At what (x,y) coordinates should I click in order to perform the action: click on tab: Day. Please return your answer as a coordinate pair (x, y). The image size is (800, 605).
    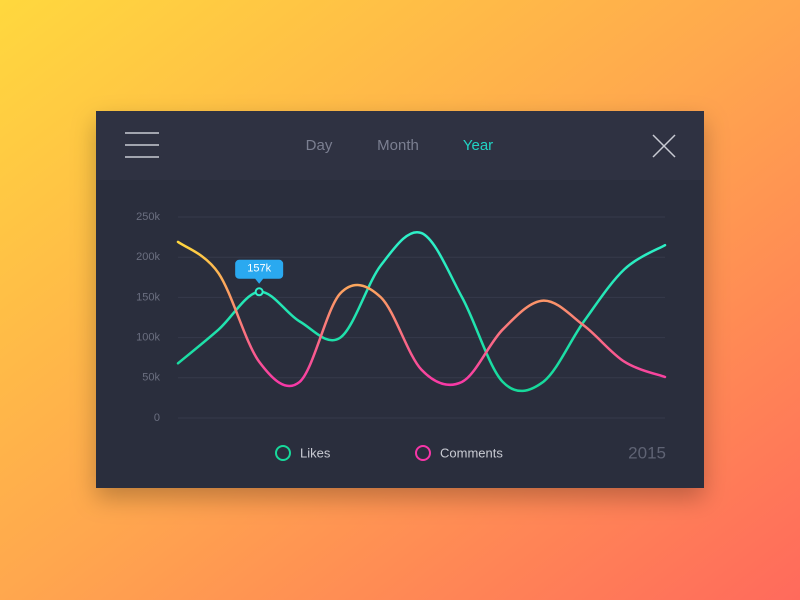
    Looking at the image, I should click on (319, 145).